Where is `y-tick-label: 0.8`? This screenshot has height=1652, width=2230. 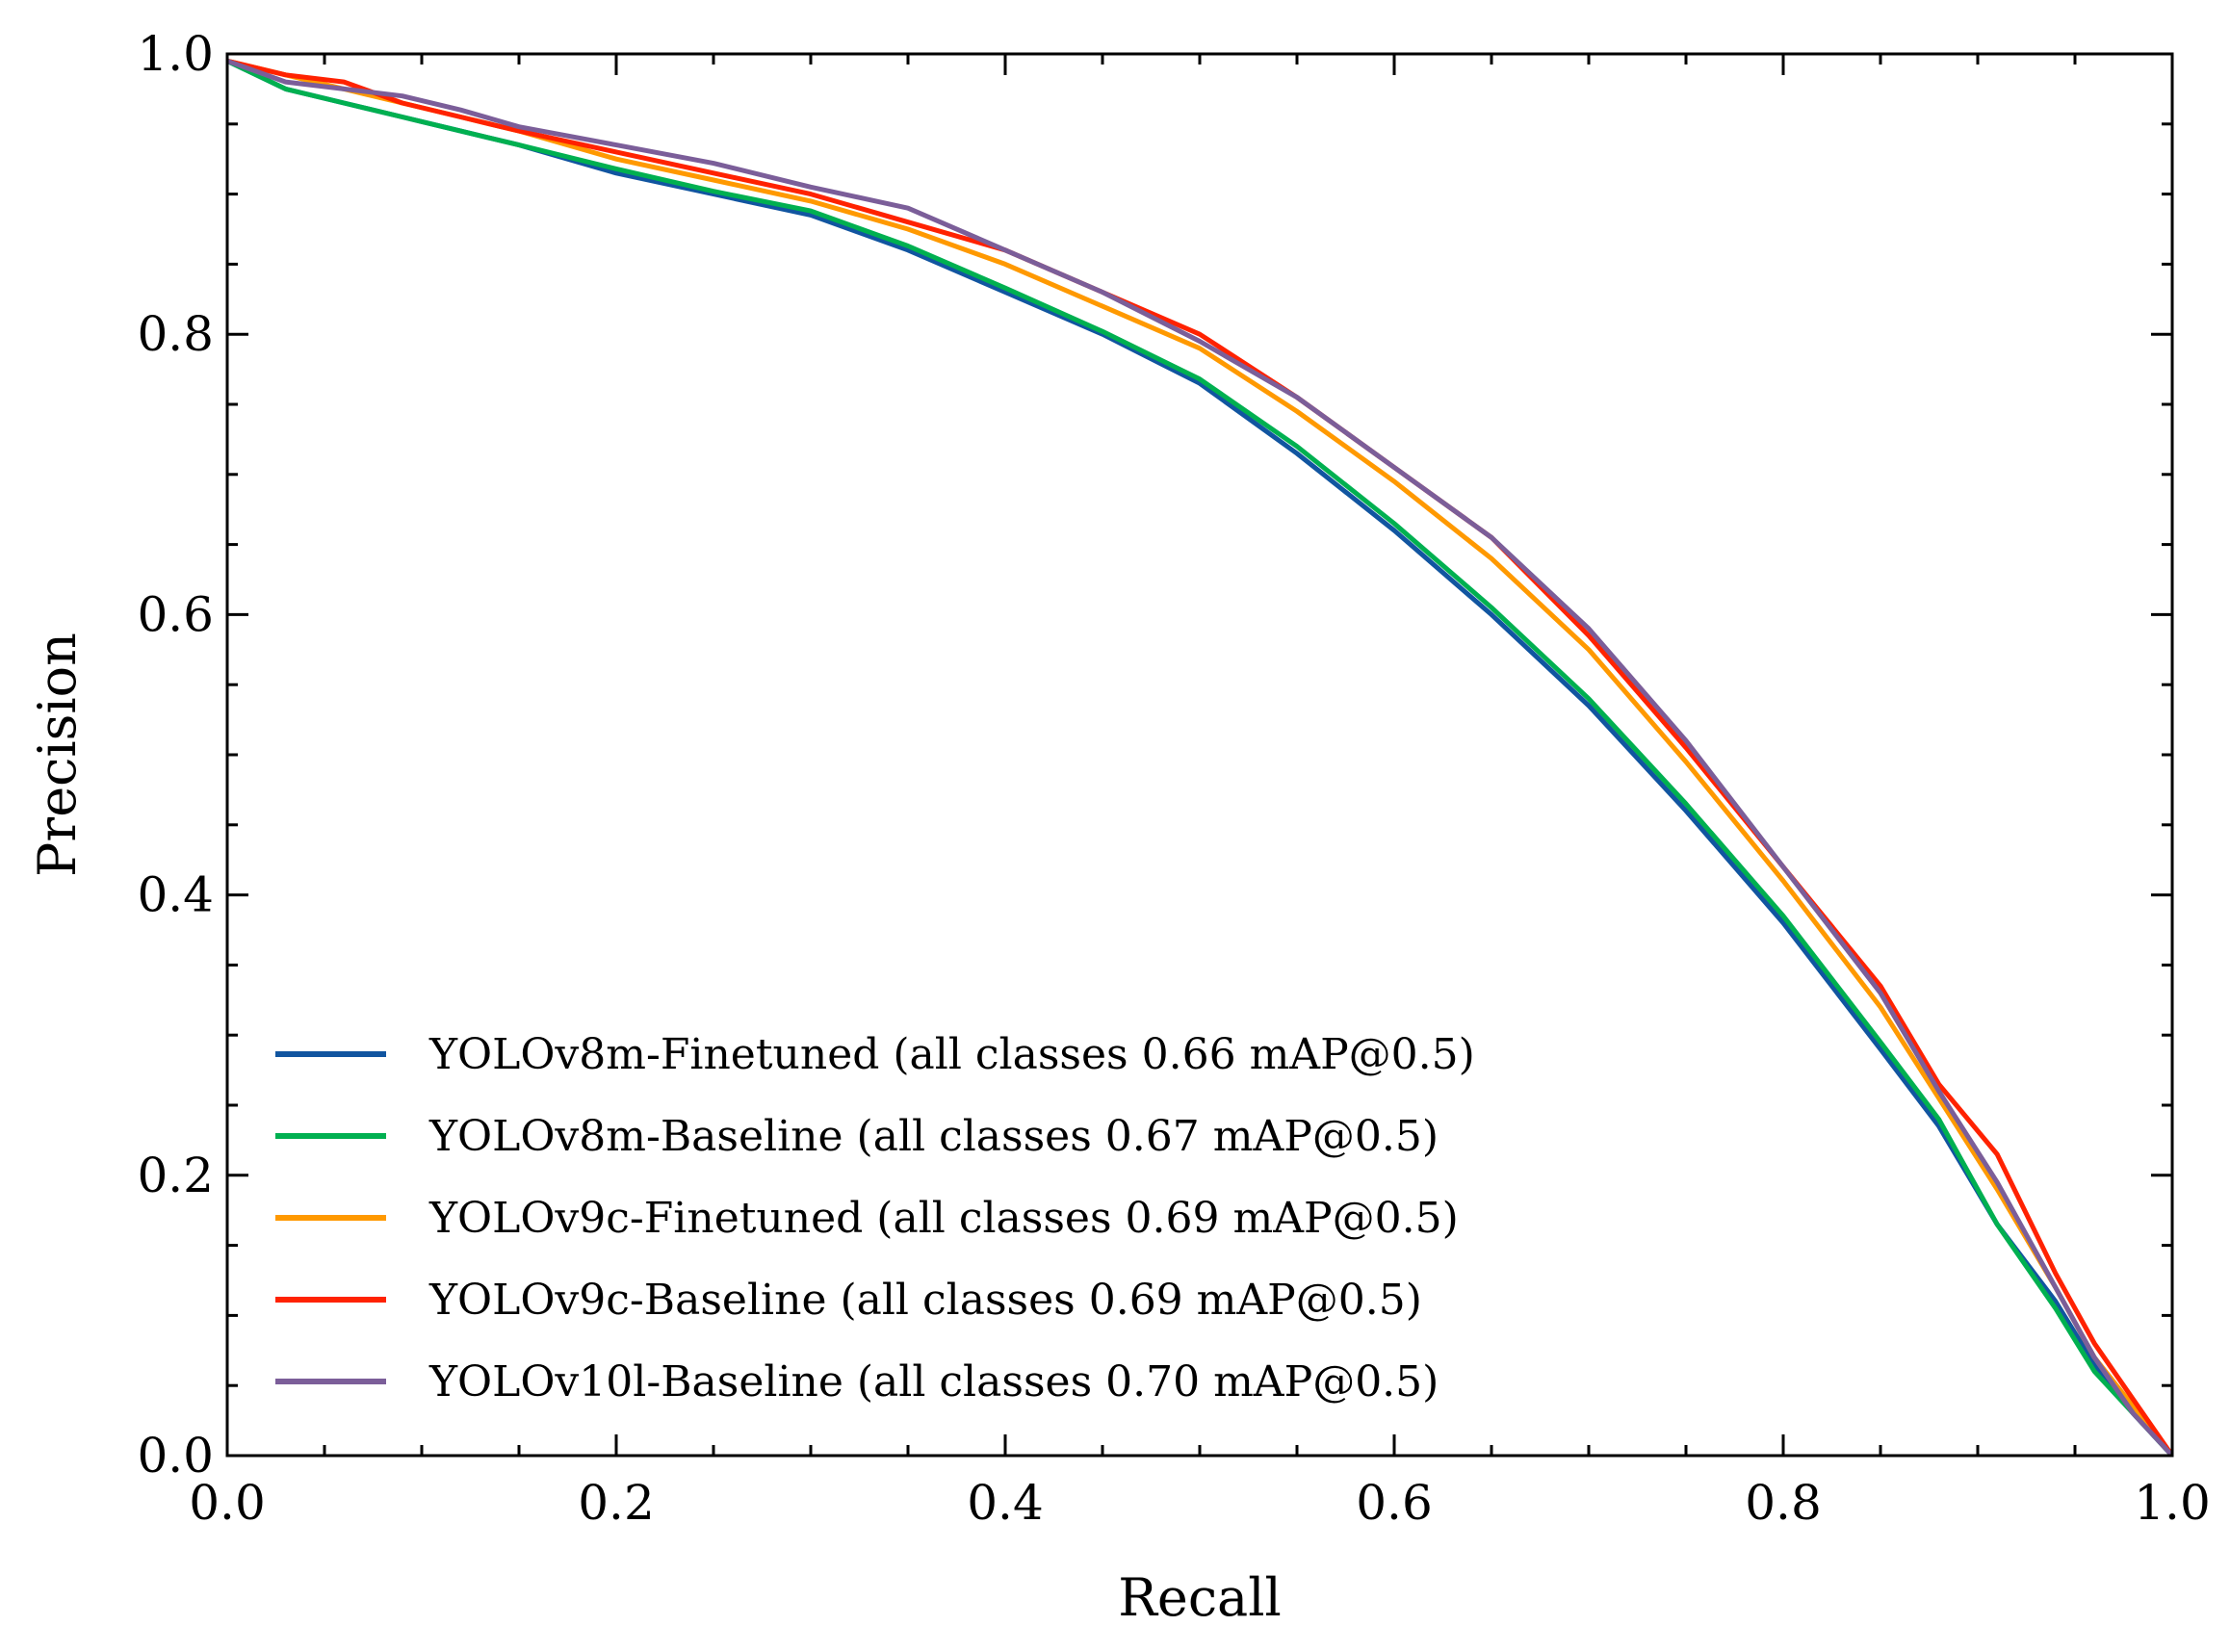
y-tick-label: 0.8 is located at coordinates (175, 334).